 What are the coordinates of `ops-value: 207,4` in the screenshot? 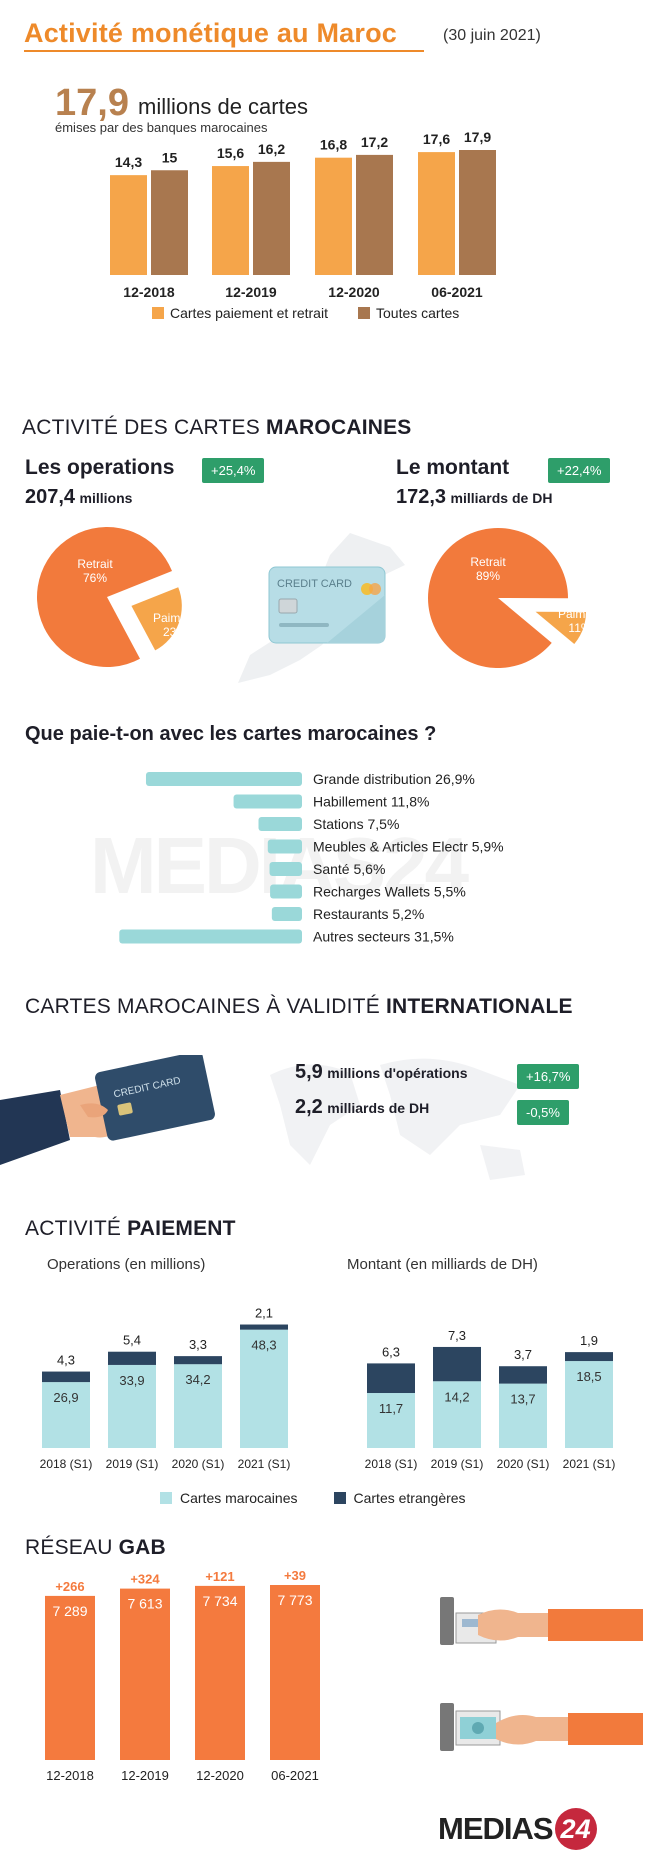 It's located at (50, 497).